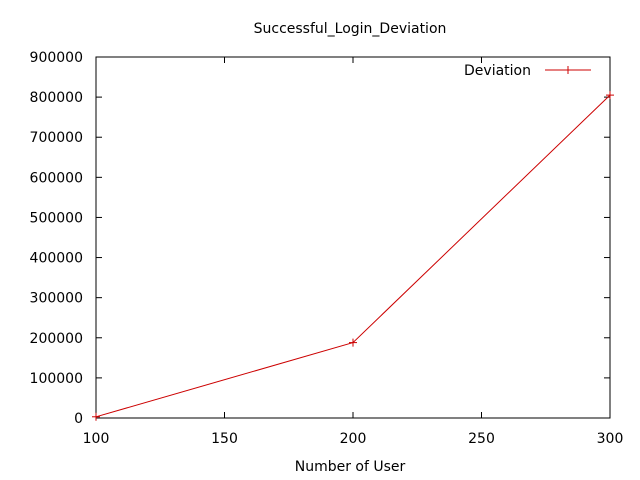 This screenshot has height=480, width=640. Describe the element at coordinates (56, 259) in the screenshot. I see `y-tick-label: 400000` at that location.